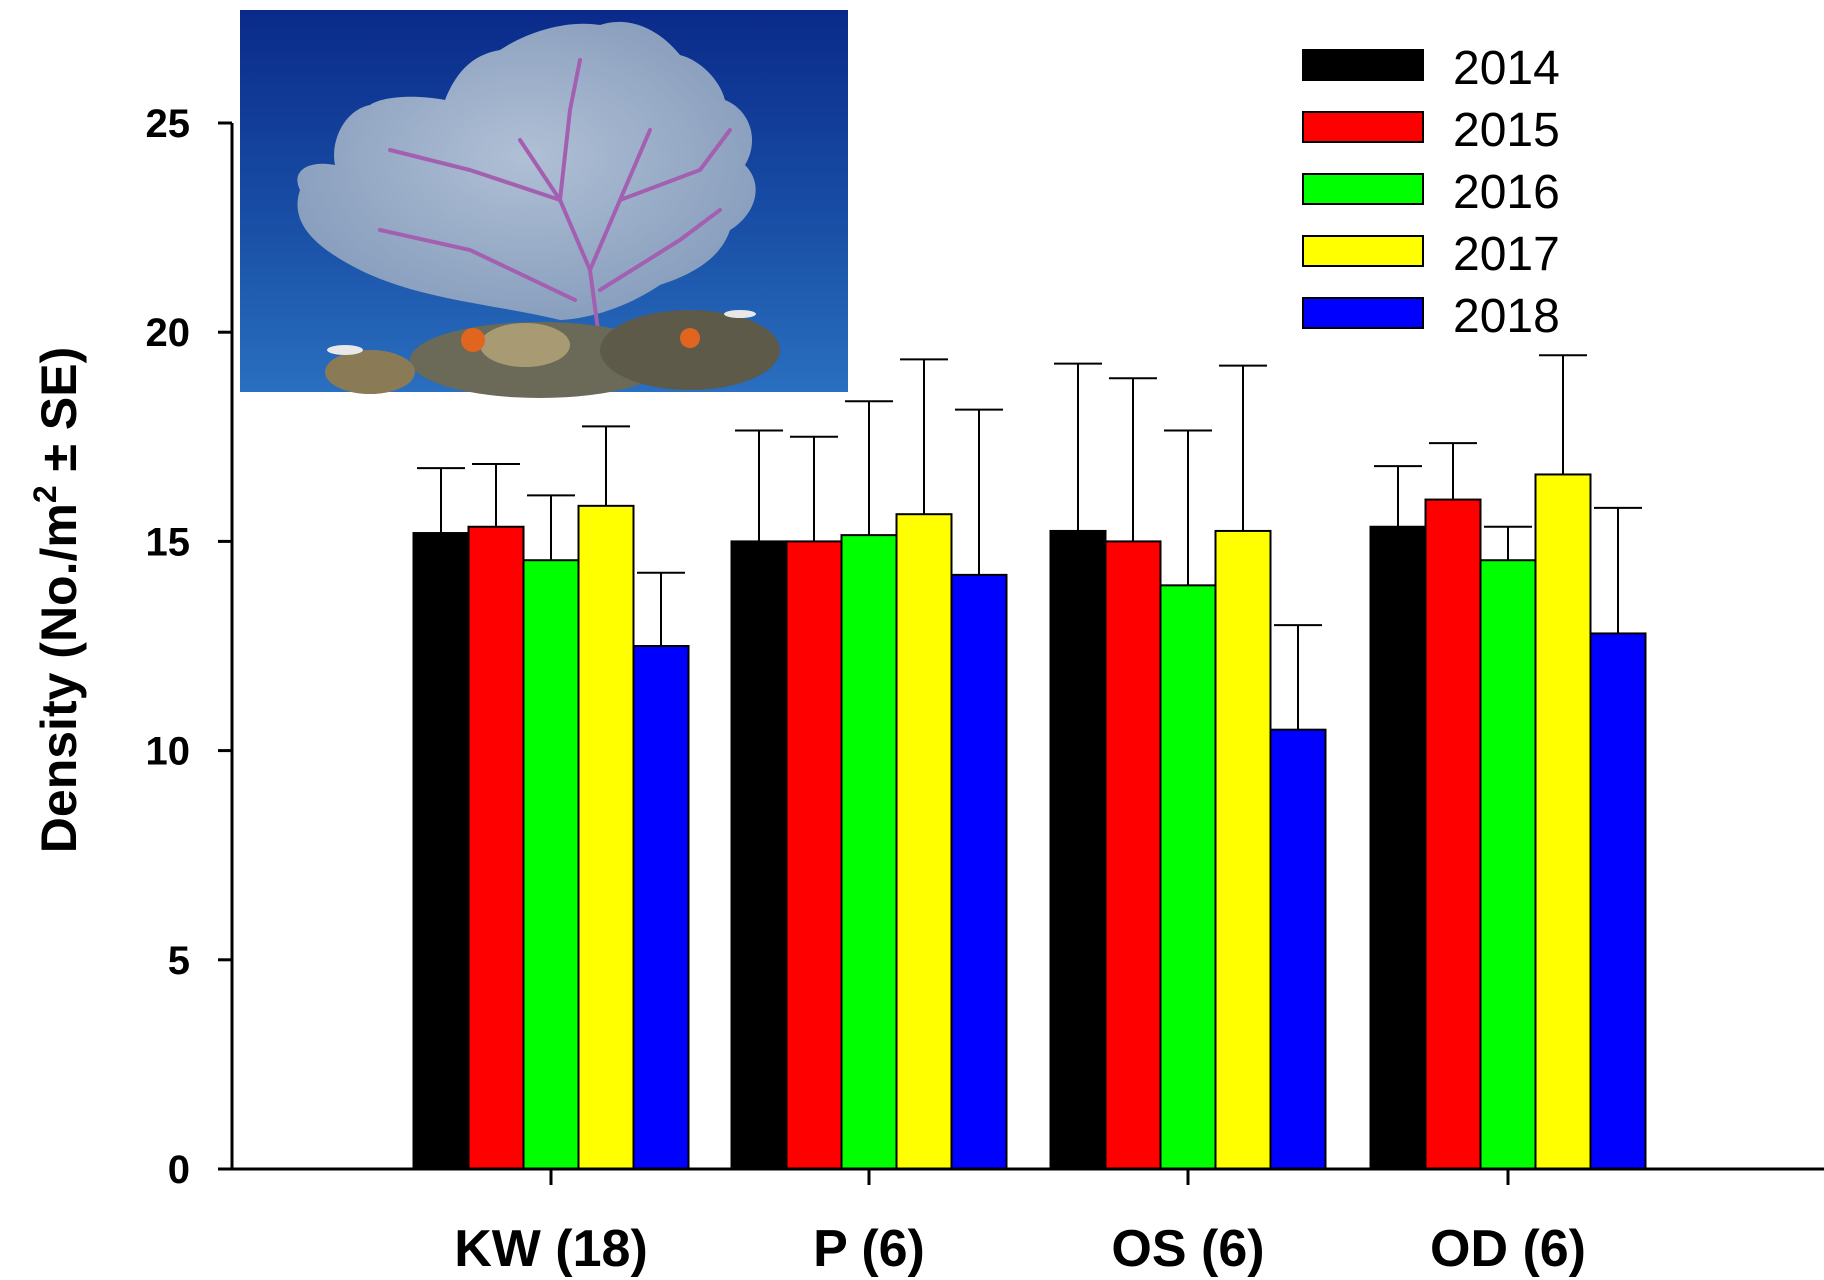  Describe the element at coordinates (525, 345) in the screenshot. I see `brain-coral` at that location.